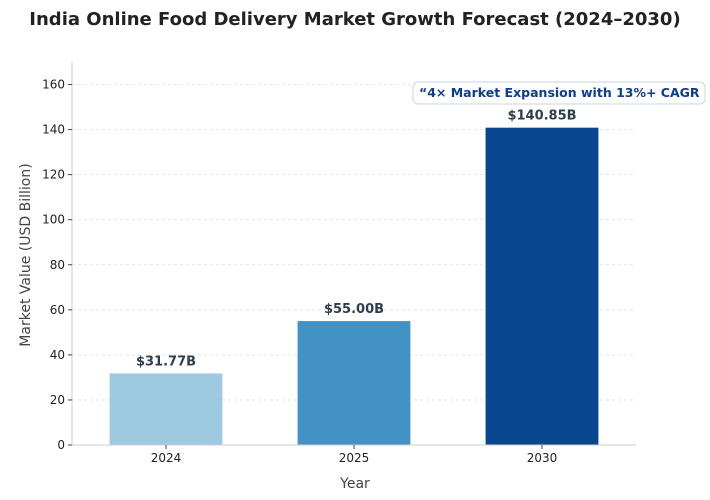  I want to click on y-tick-label: 80, so click(57, 265).